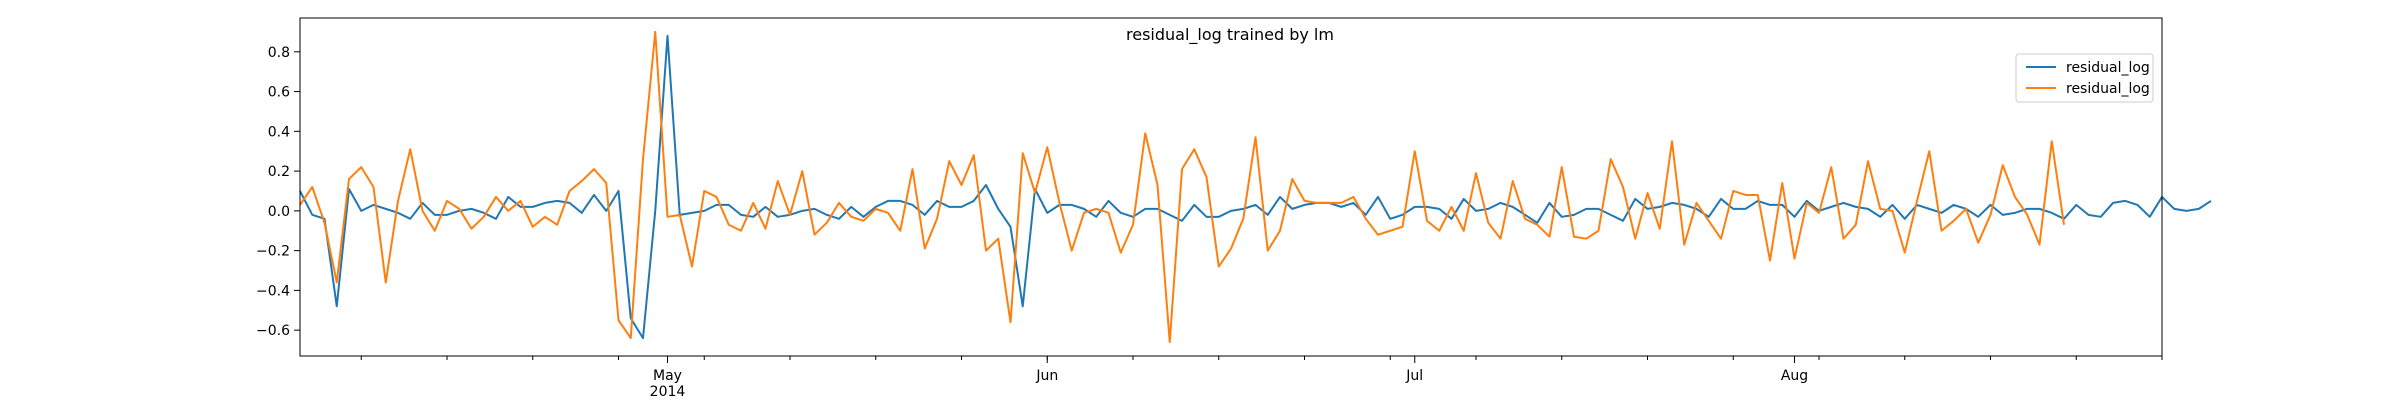 This screenshot has height=400, width=2400. I want to click on x-tick-label: Jun, so click(1046, 376).